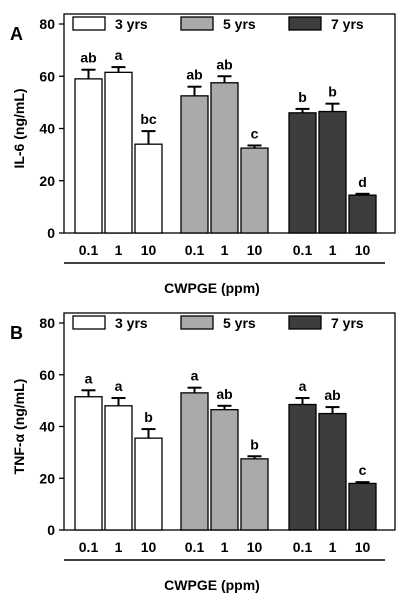 This screenshot has width=403, height=608. I want to click on y-axis-label: IL-6 (ng/mL), so click(19, 128).